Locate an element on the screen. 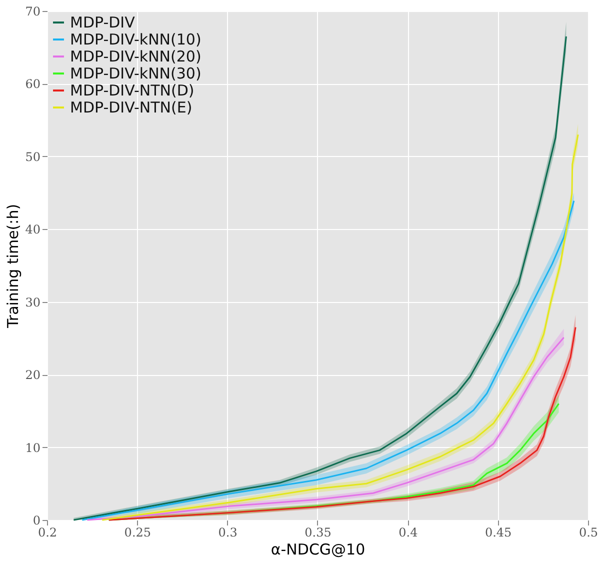 This screenshot has width=603, height=562. x-tick-label: 0.25 is located at coordinates (138, 533).